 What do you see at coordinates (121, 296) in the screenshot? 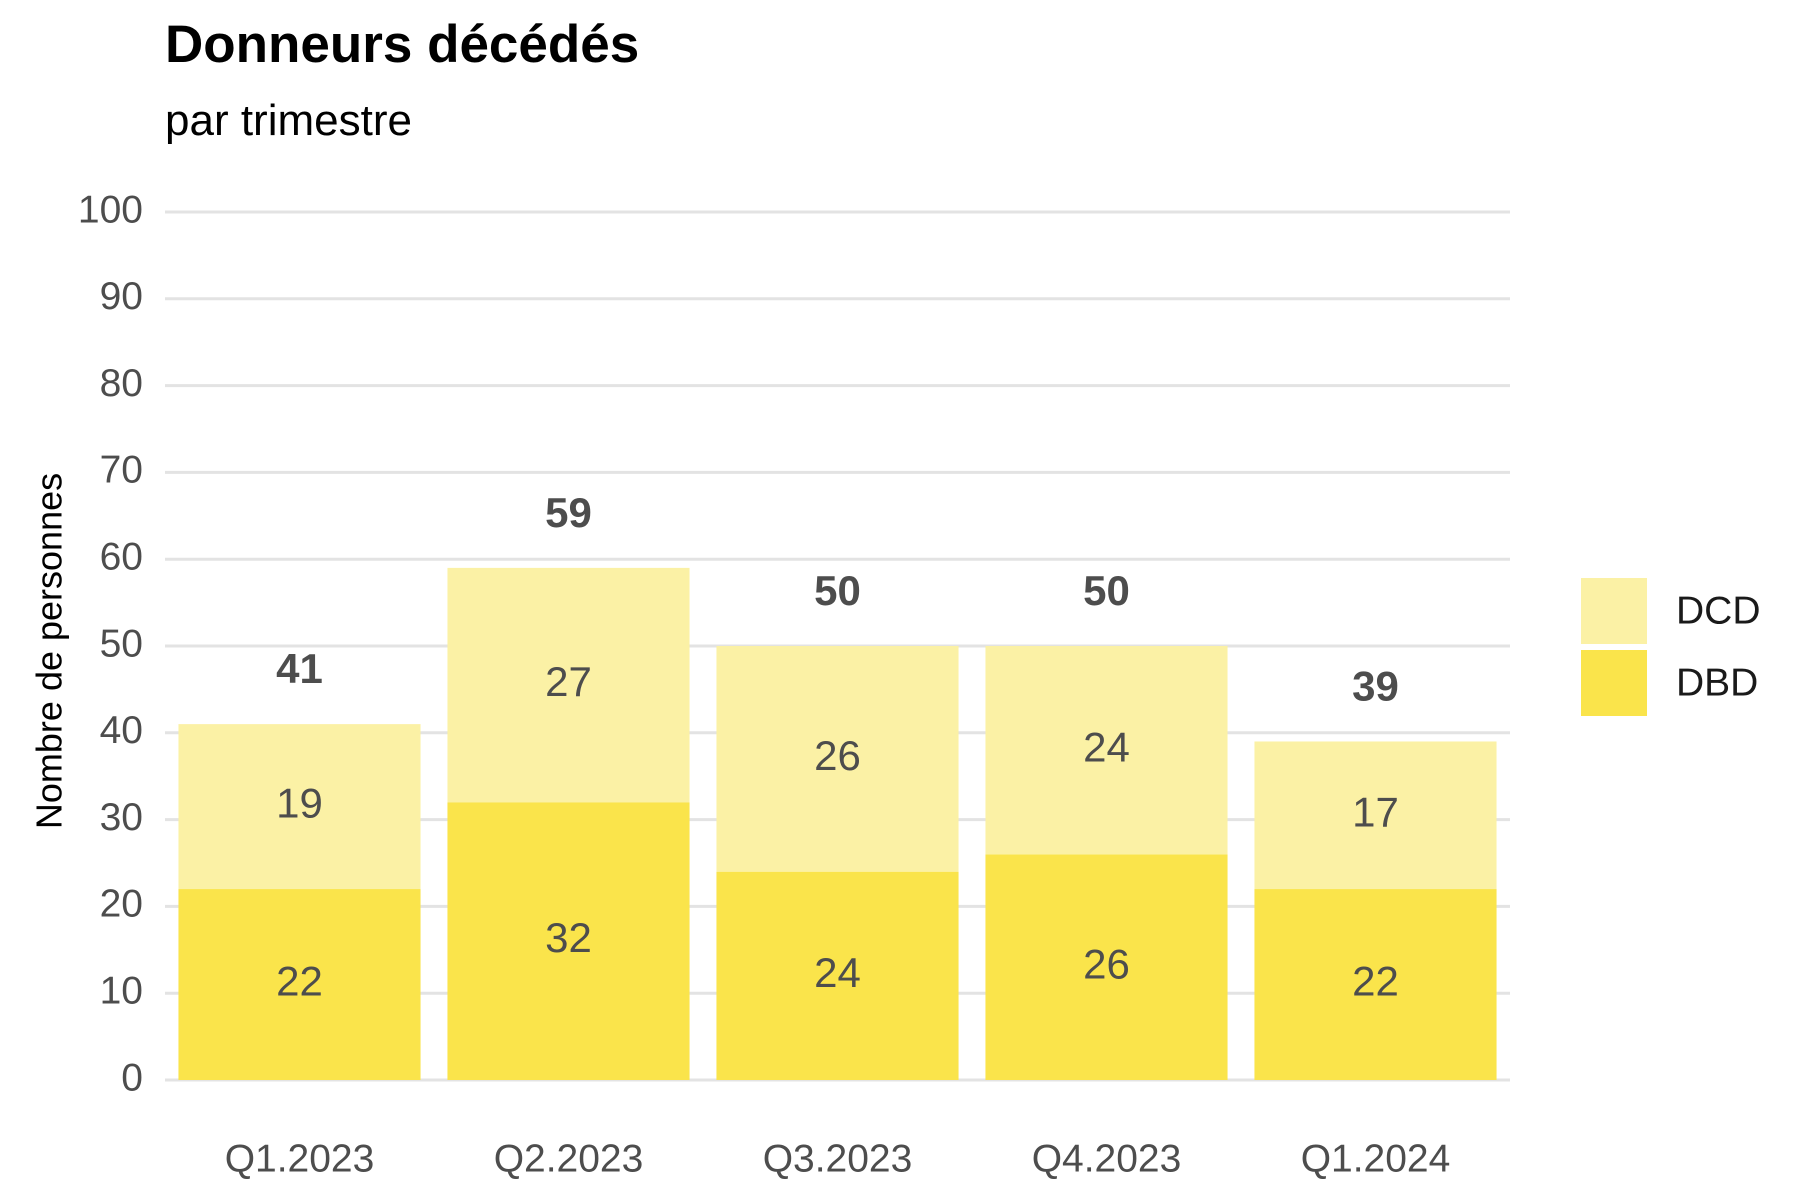
I see `y-tick-label: 90` at bounding box center [121, 296].